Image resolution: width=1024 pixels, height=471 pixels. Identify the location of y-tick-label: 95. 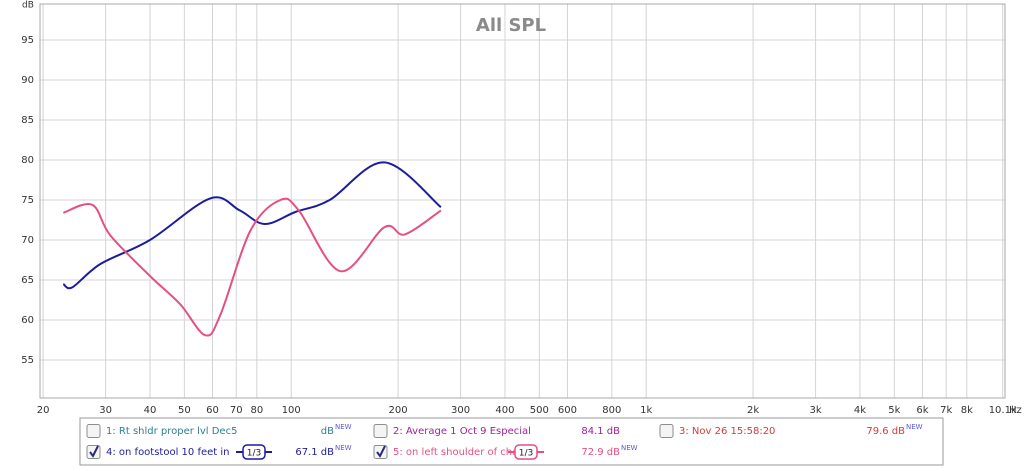
(27, 40).